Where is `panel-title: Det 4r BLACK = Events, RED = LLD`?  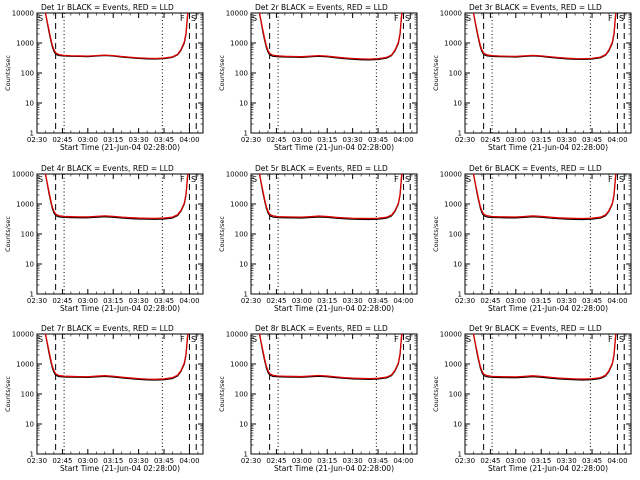 panel-title: Det 4r BLACK = Events, RED = LLD is located at coordinates (107, 168).